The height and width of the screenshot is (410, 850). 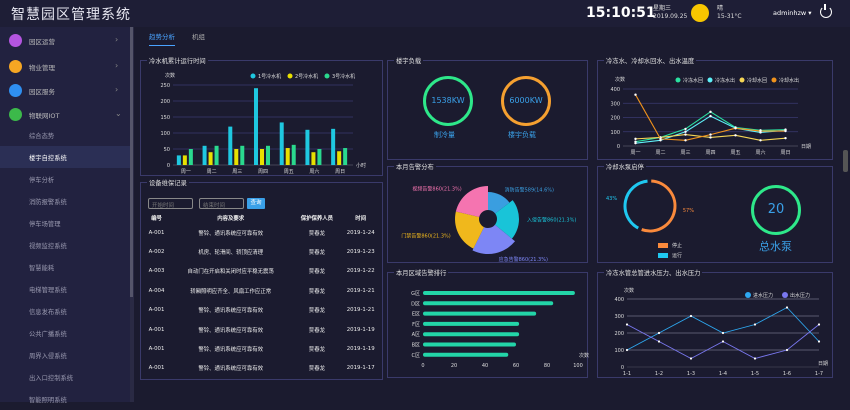 What do you see at coordinates (42, 136) in the screenshot?
I see `sidebar-item: 综合态势` at bounding box center [42, 136].